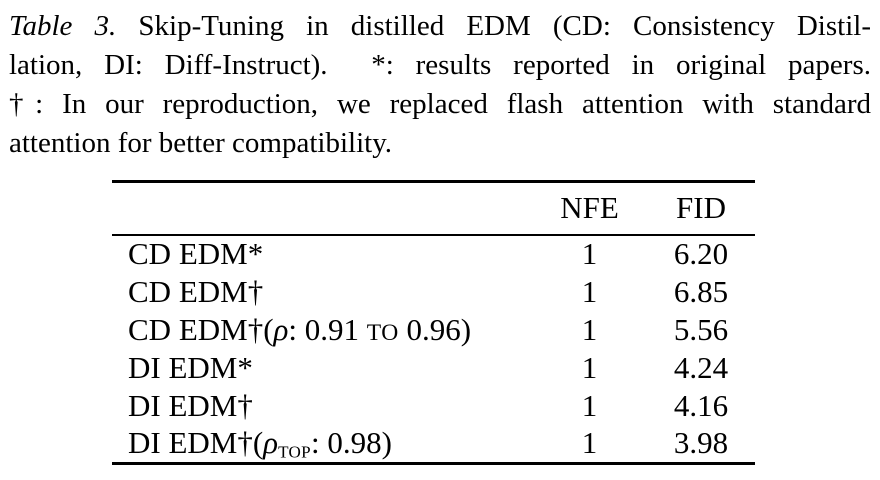  What do you see at coordinates (190, 405) in the screenshot?
I see `text-segment: DI EDM†` at bounding box center [190, 405].